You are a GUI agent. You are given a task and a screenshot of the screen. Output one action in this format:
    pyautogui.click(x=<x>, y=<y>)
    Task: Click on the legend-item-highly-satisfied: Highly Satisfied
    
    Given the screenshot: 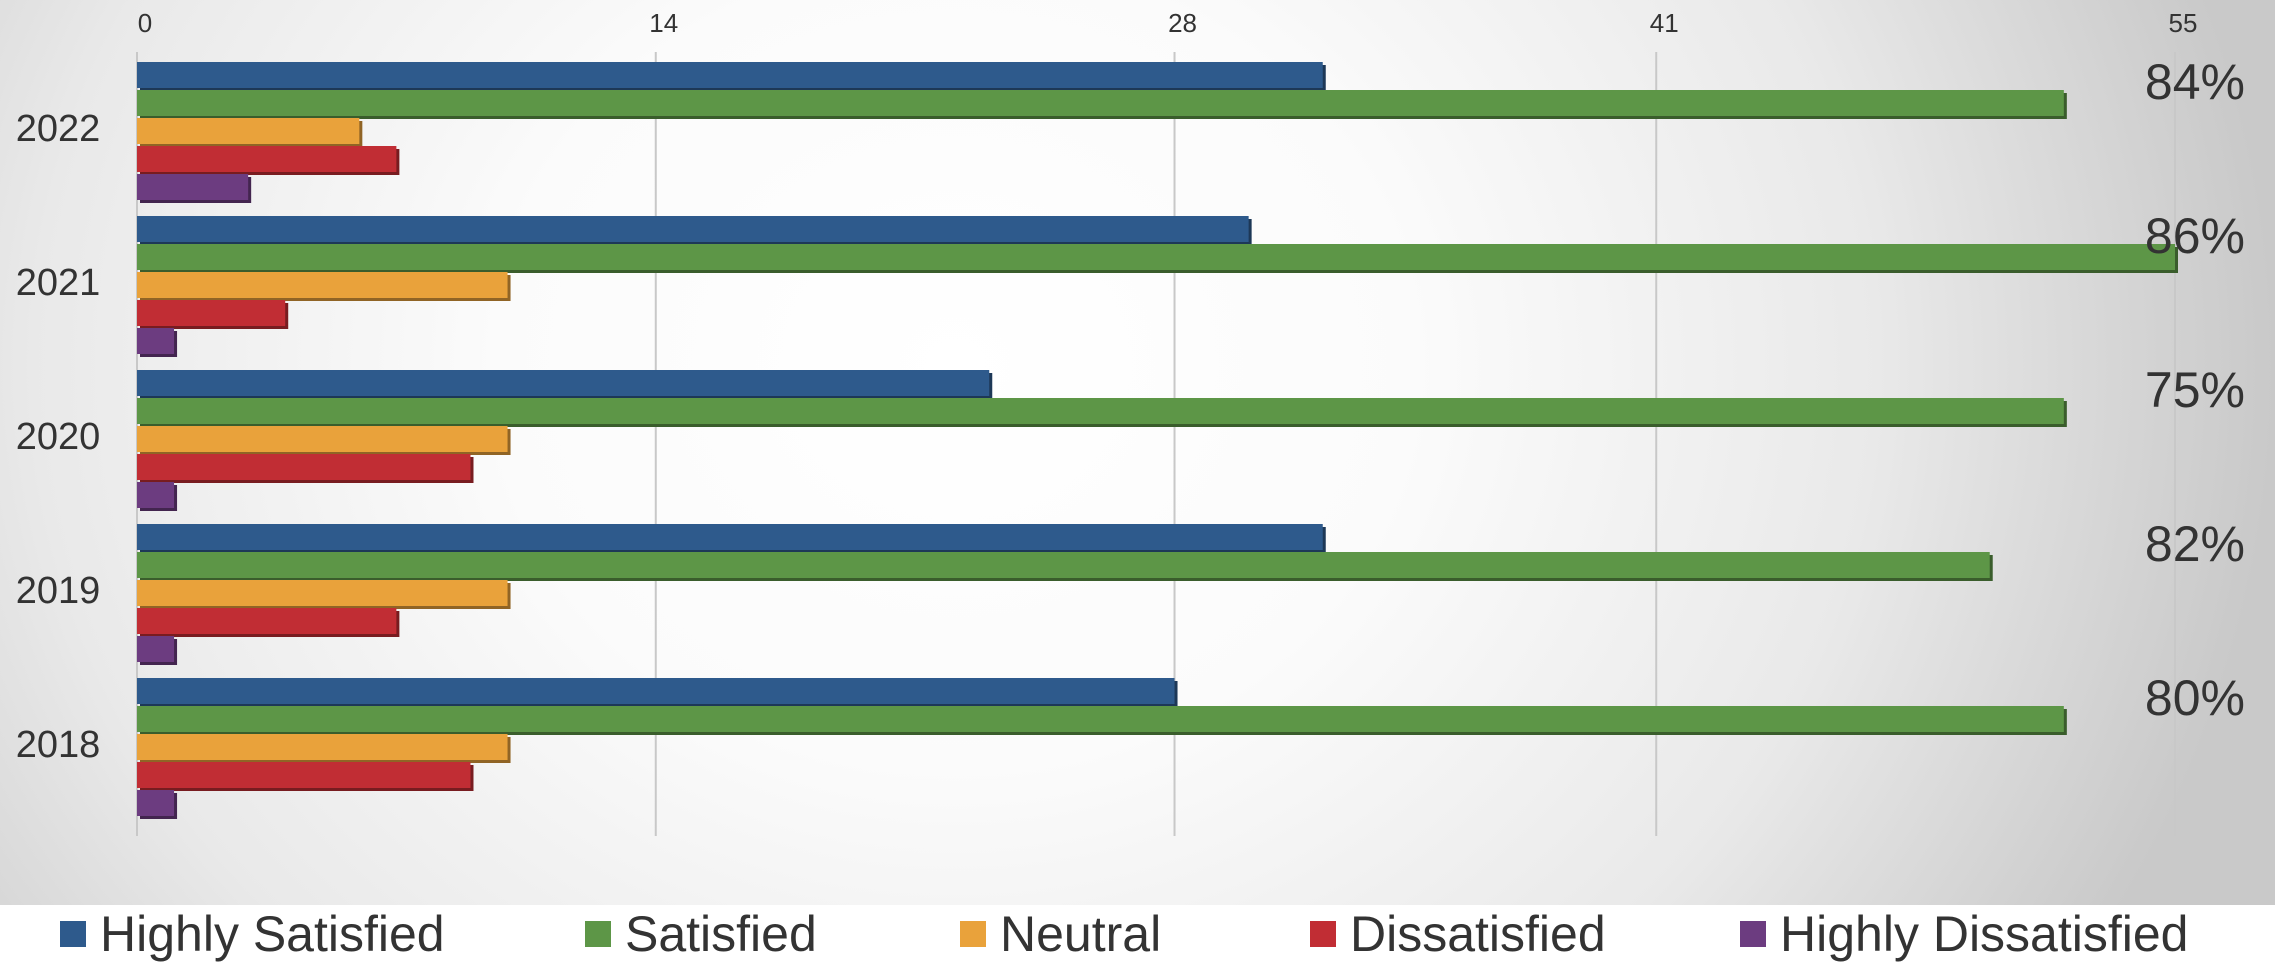 What is the action you would take?
    pyautogui.click(x=252, y=934)
    